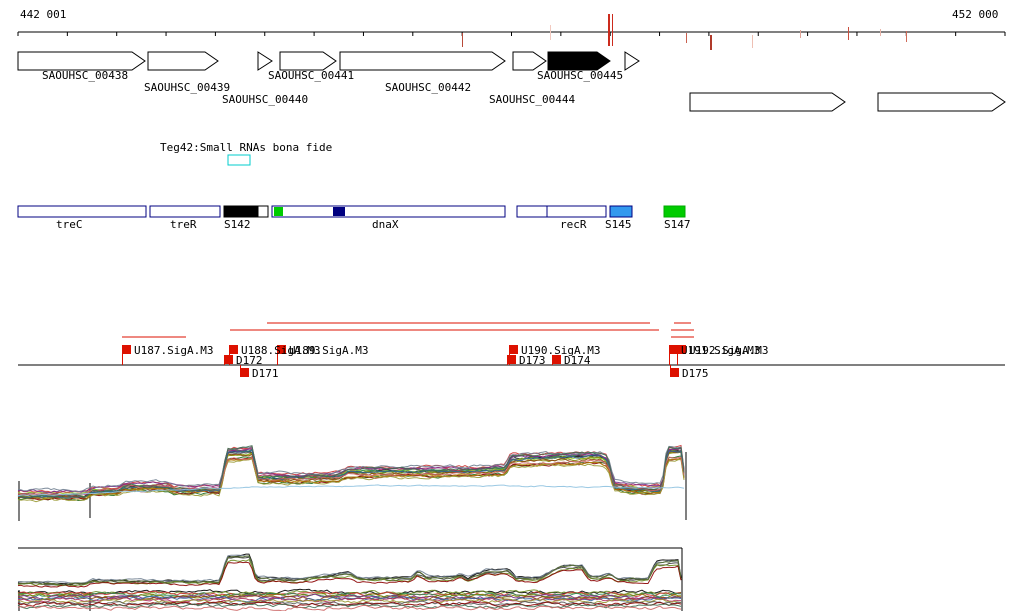  I want to click on tss-marker-flag-U191.SigA.M3, so click(673, 349).